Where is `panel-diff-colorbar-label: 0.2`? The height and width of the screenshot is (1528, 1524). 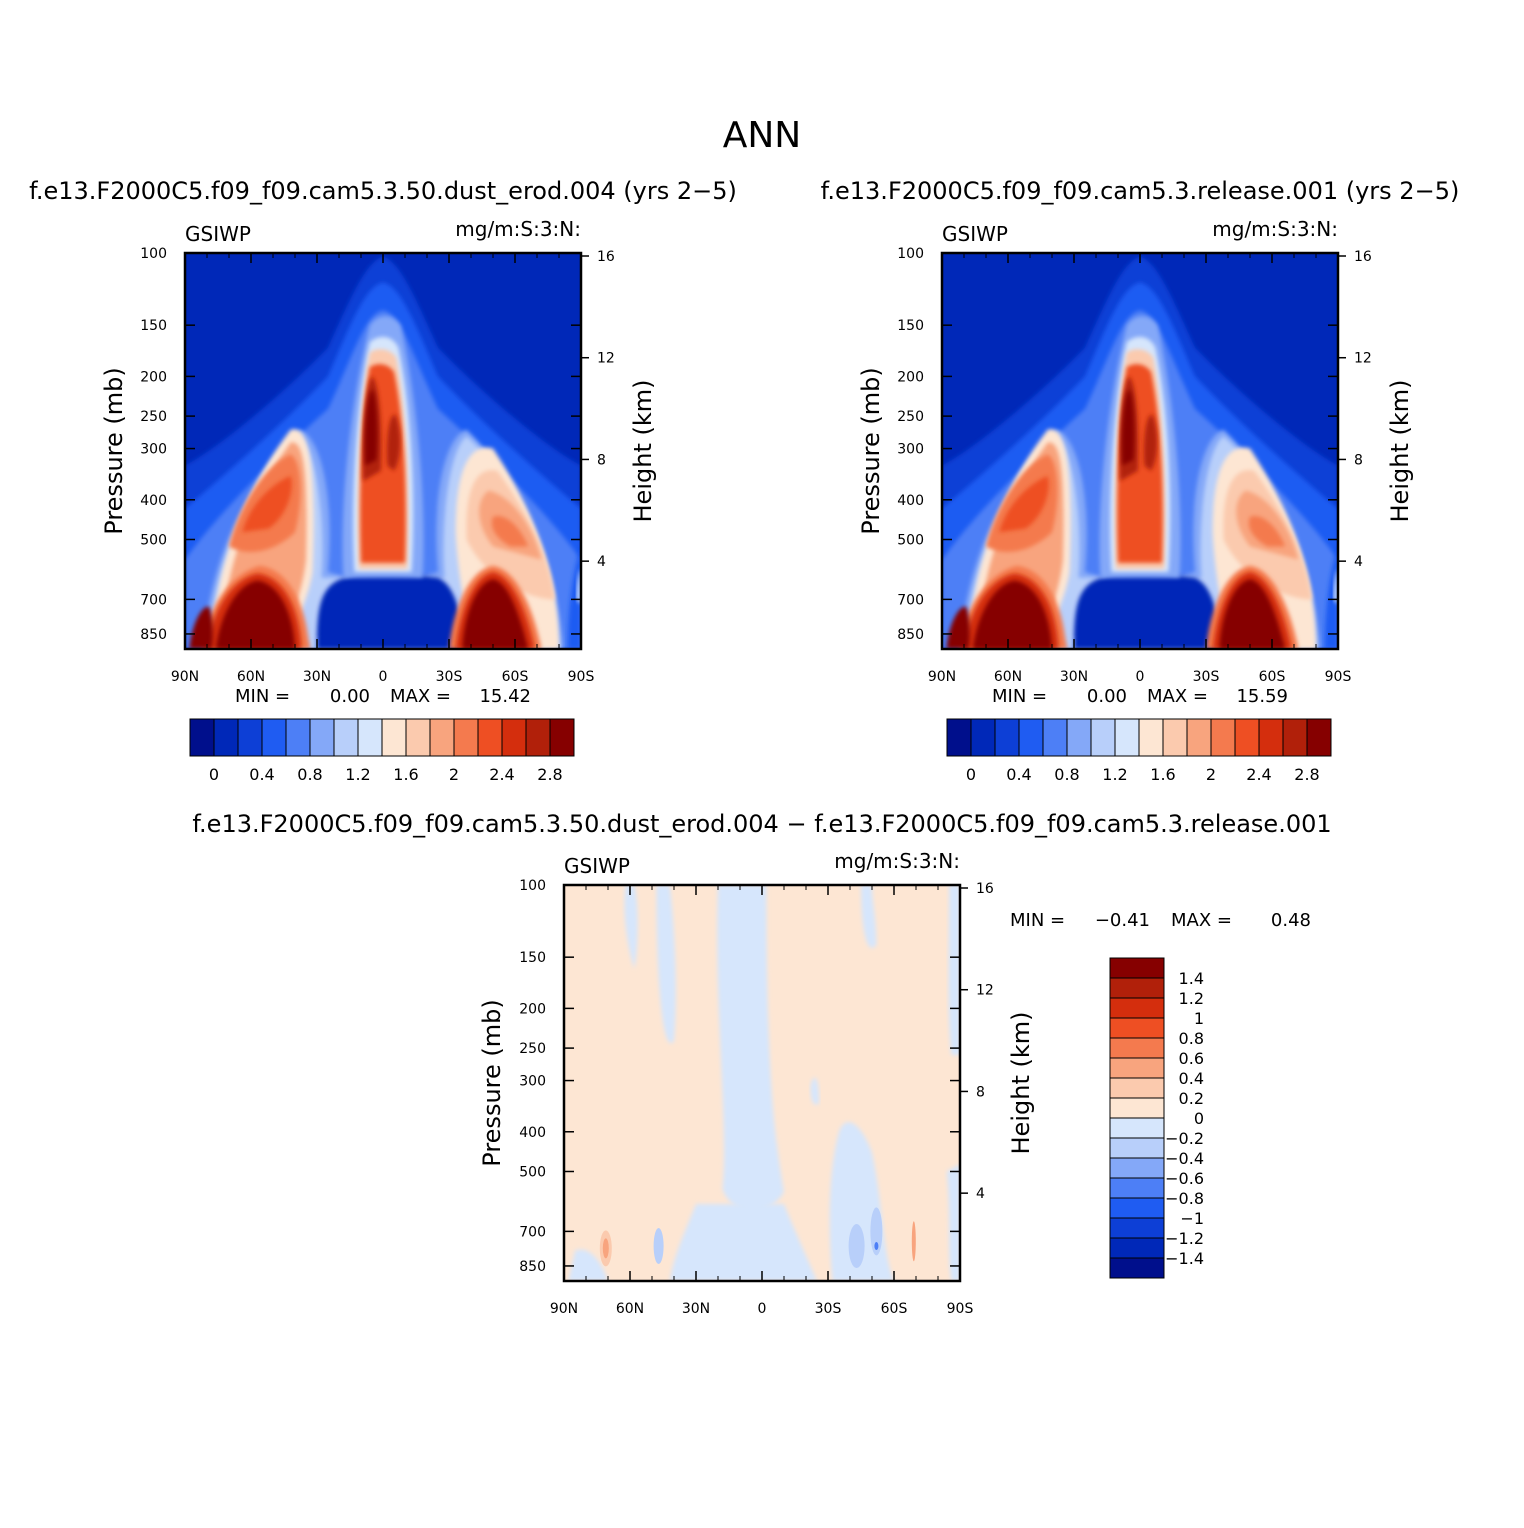 panel-diff-colorbar-label: 0.2 is located at coordinates (1191, 1098).